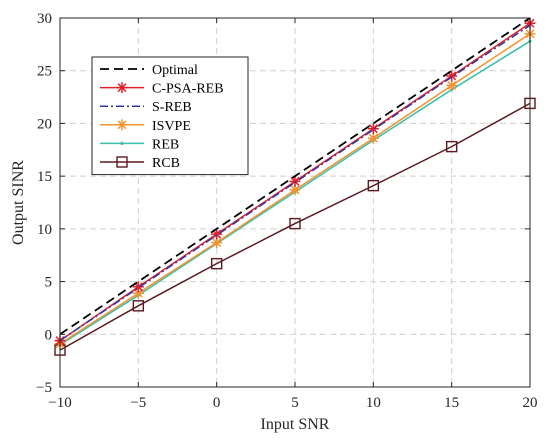 The image size is (550, 447). What do you see at coordinates (295, 403) in the screenshot?
I see `x-tick-label: 5` at bounding box center [295, 403].